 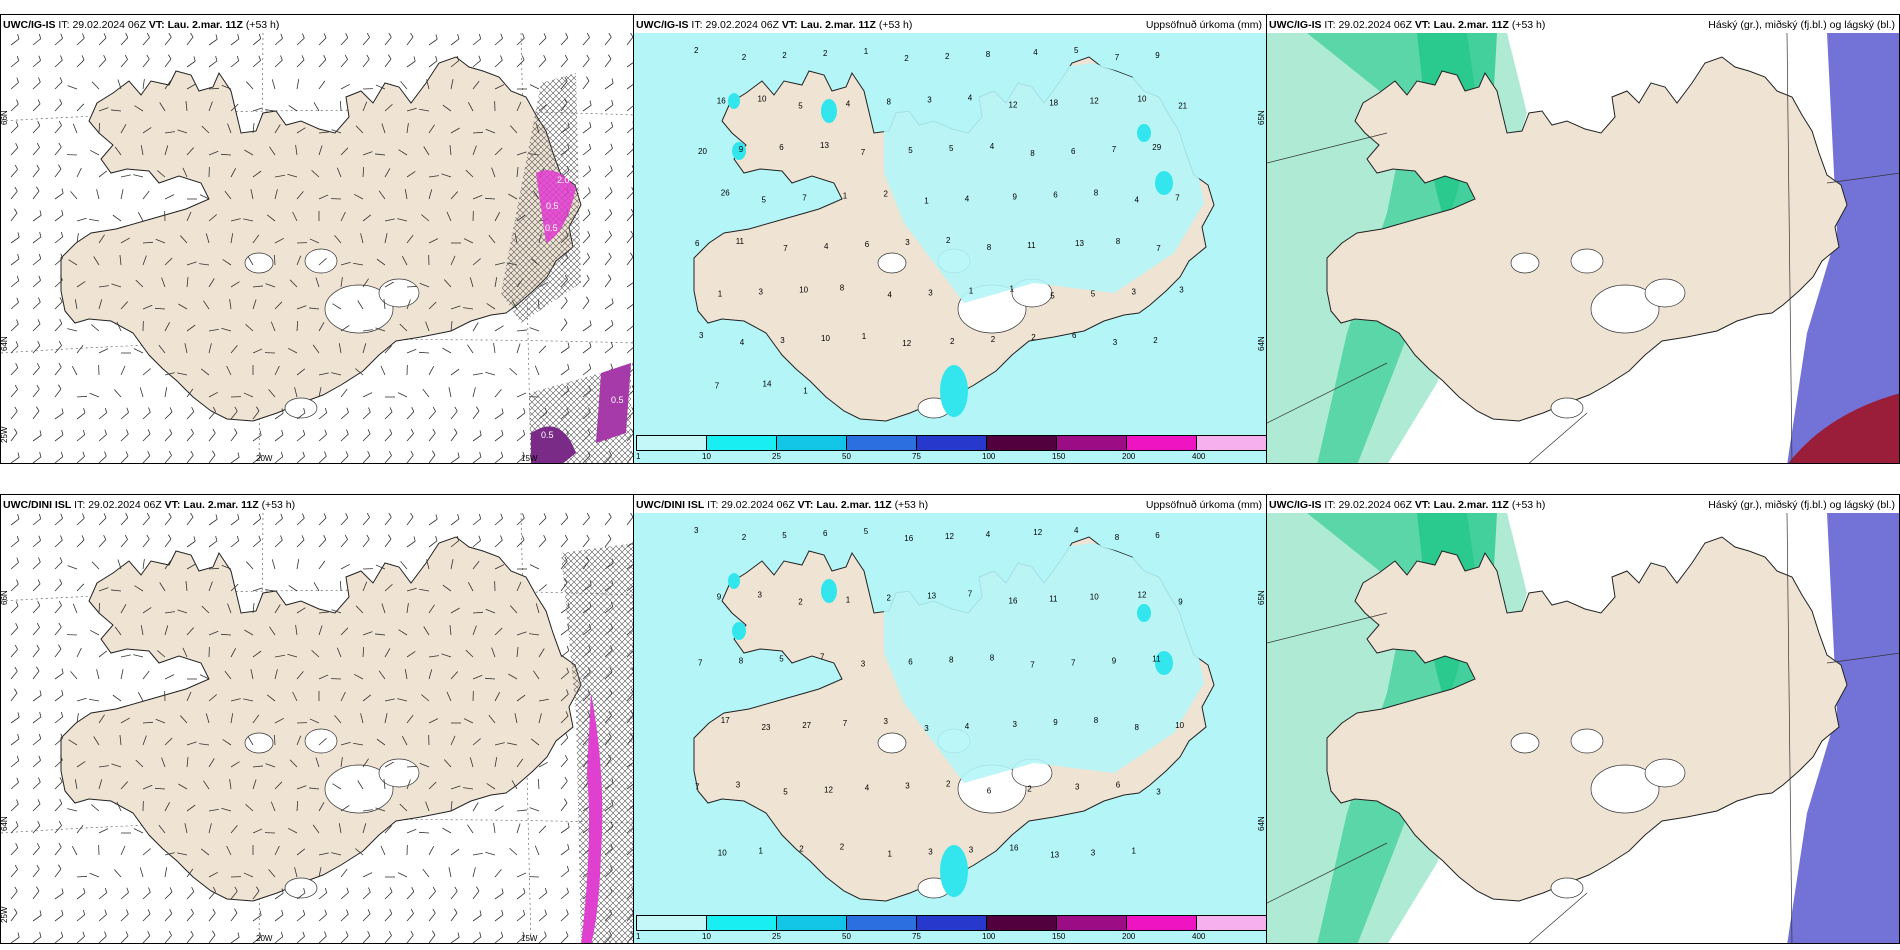 What do you see at coordinates (762, 99) in the screenshot?
I see `precip-value: 10` at bounding box center [762, 99].